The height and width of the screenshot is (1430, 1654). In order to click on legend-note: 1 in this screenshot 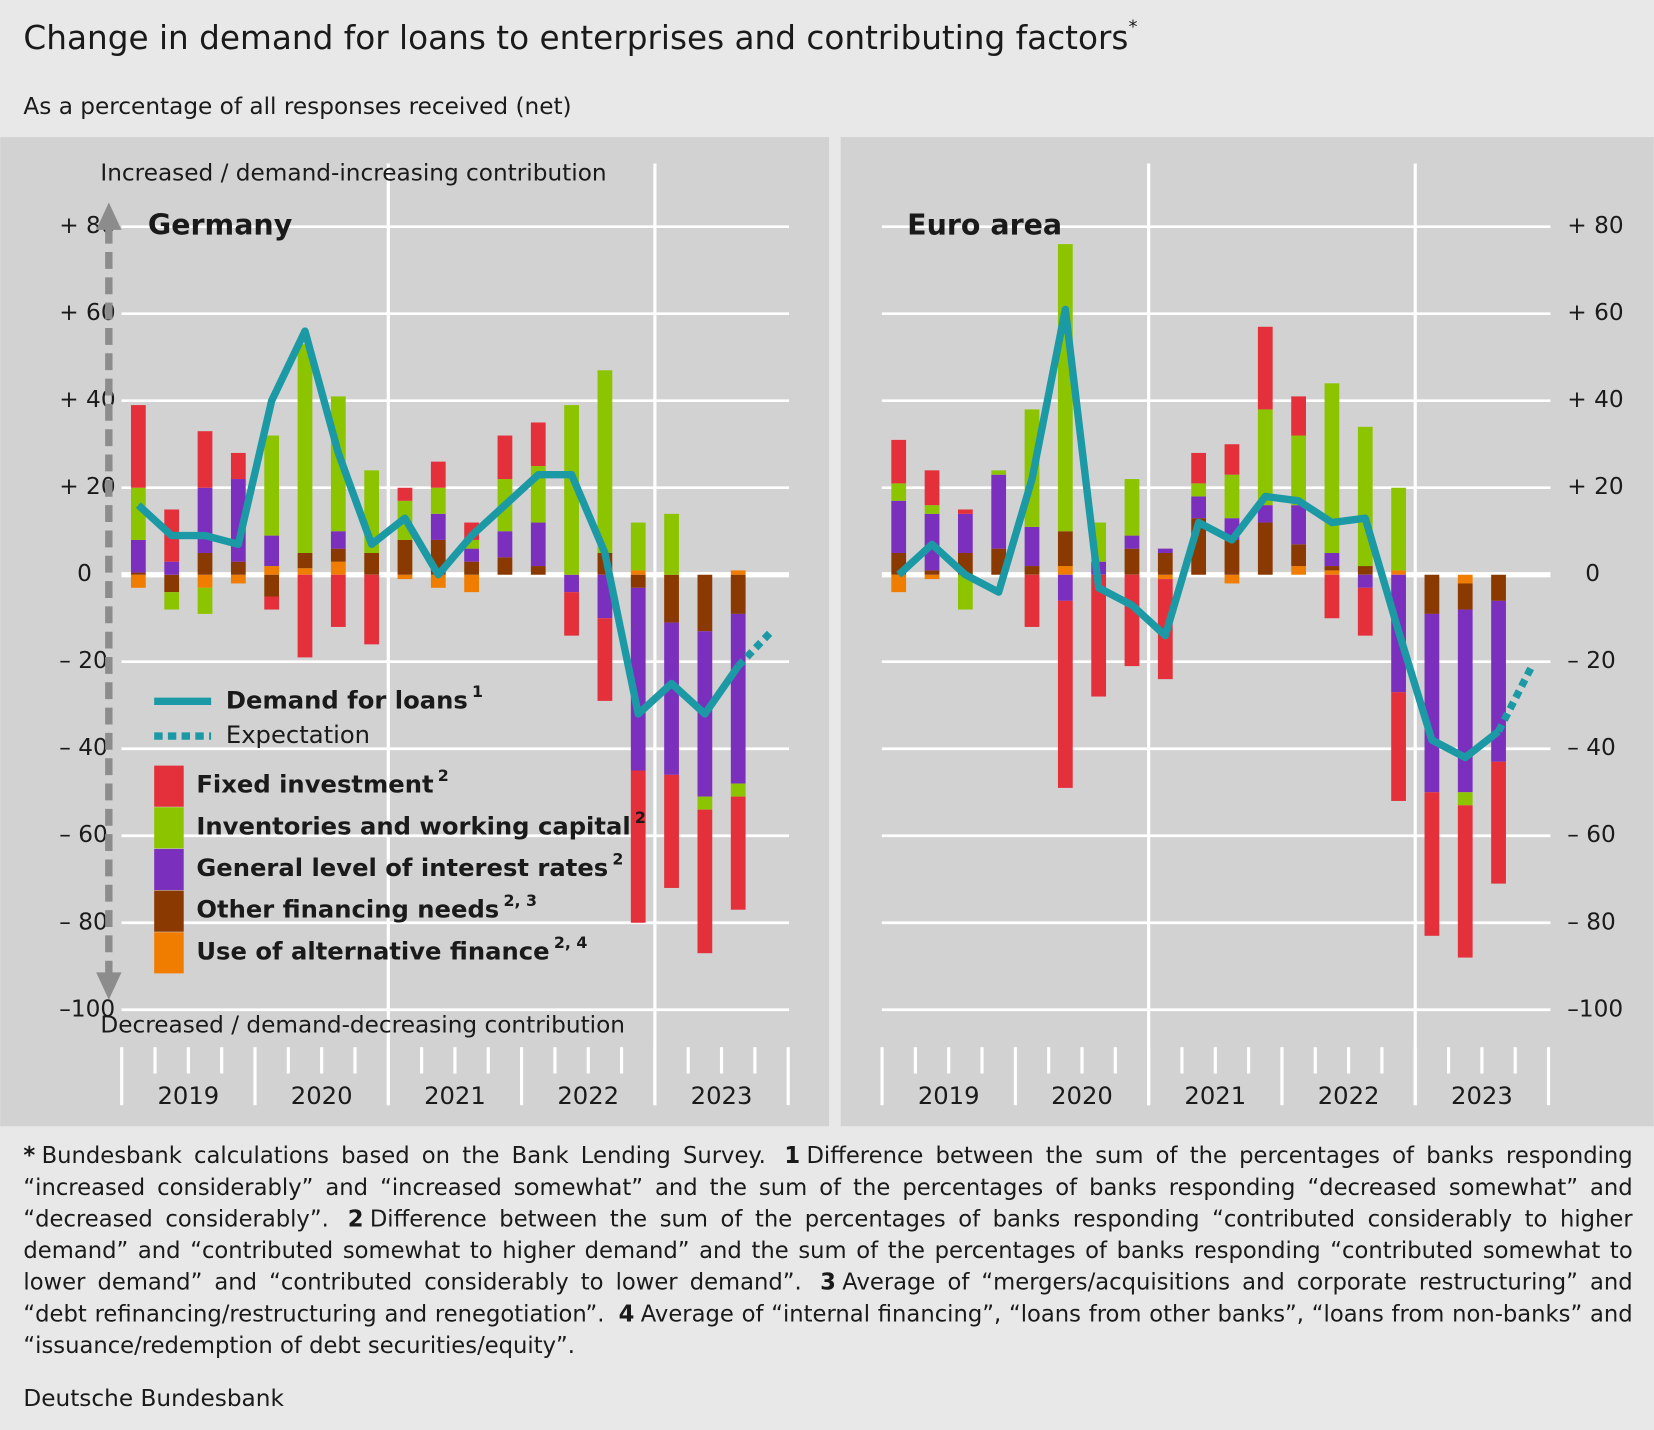, I will do `click(477, 690)`.